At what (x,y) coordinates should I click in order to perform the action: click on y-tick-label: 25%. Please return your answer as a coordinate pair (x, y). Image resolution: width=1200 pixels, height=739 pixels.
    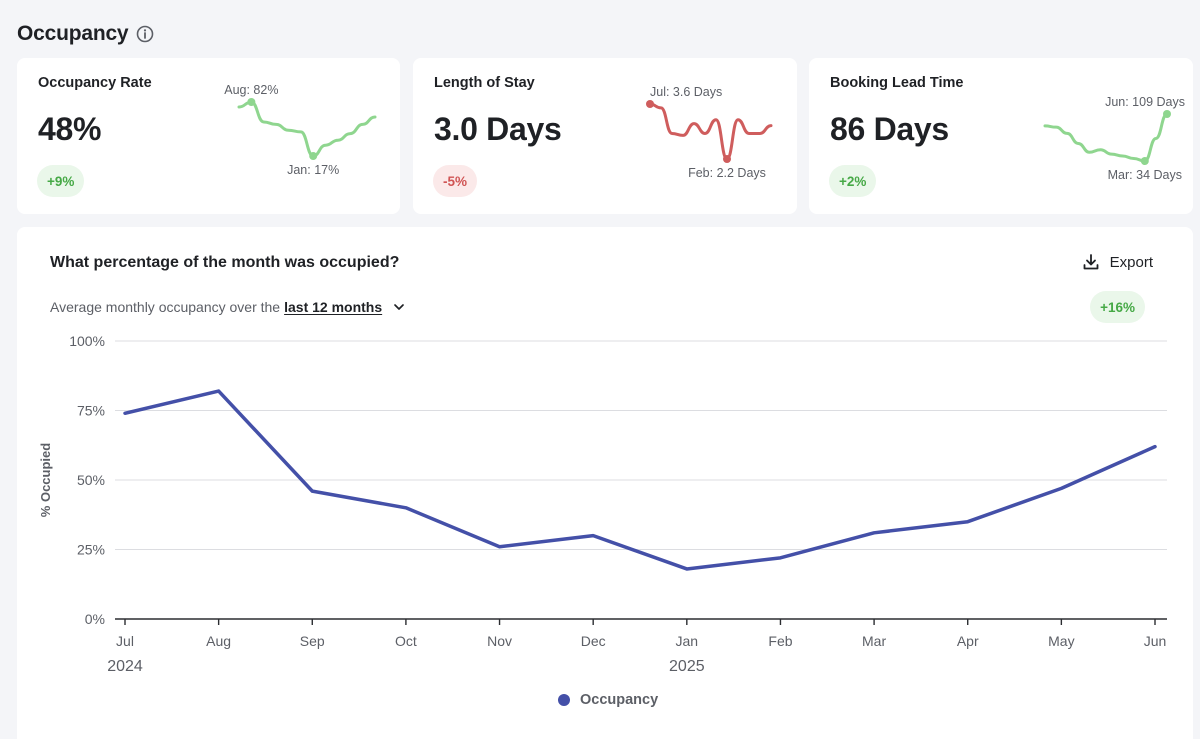
    Looking at the image, I should click on (91, 550).